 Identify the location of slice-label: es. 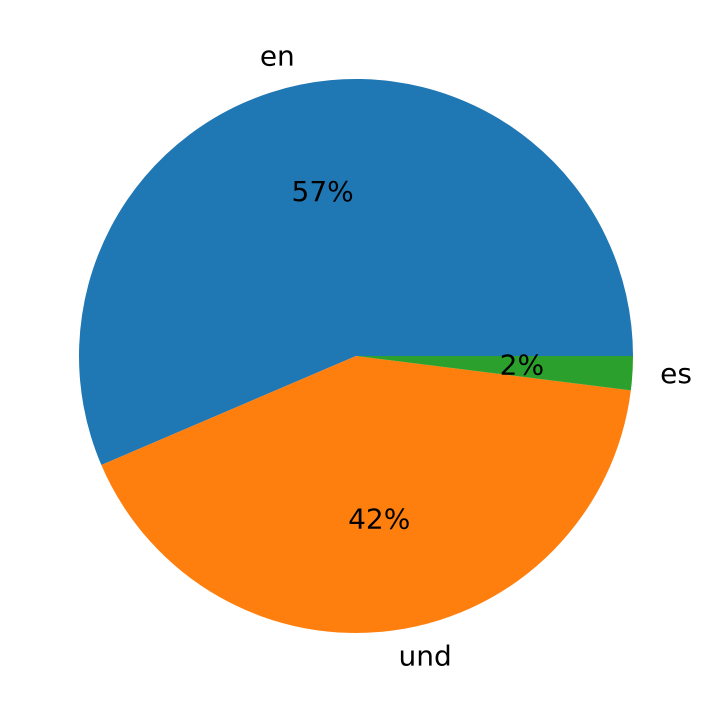
(676, 373).